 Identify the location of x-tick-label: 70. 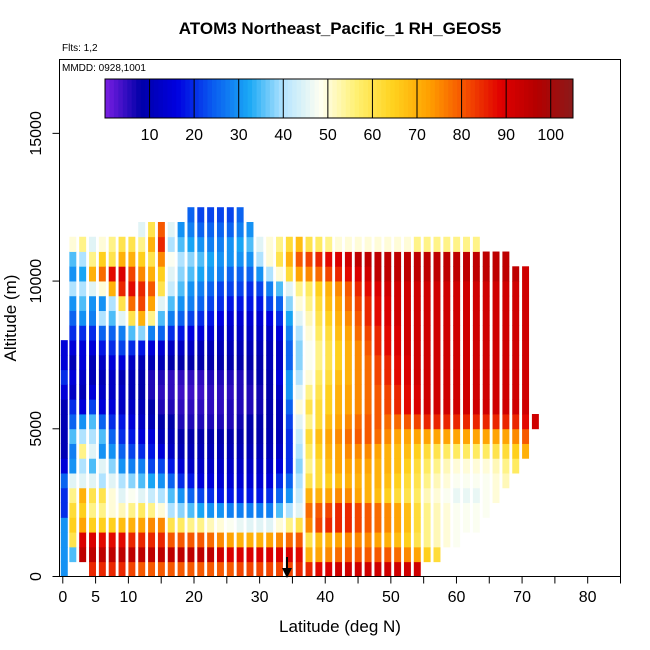
(522, 597).